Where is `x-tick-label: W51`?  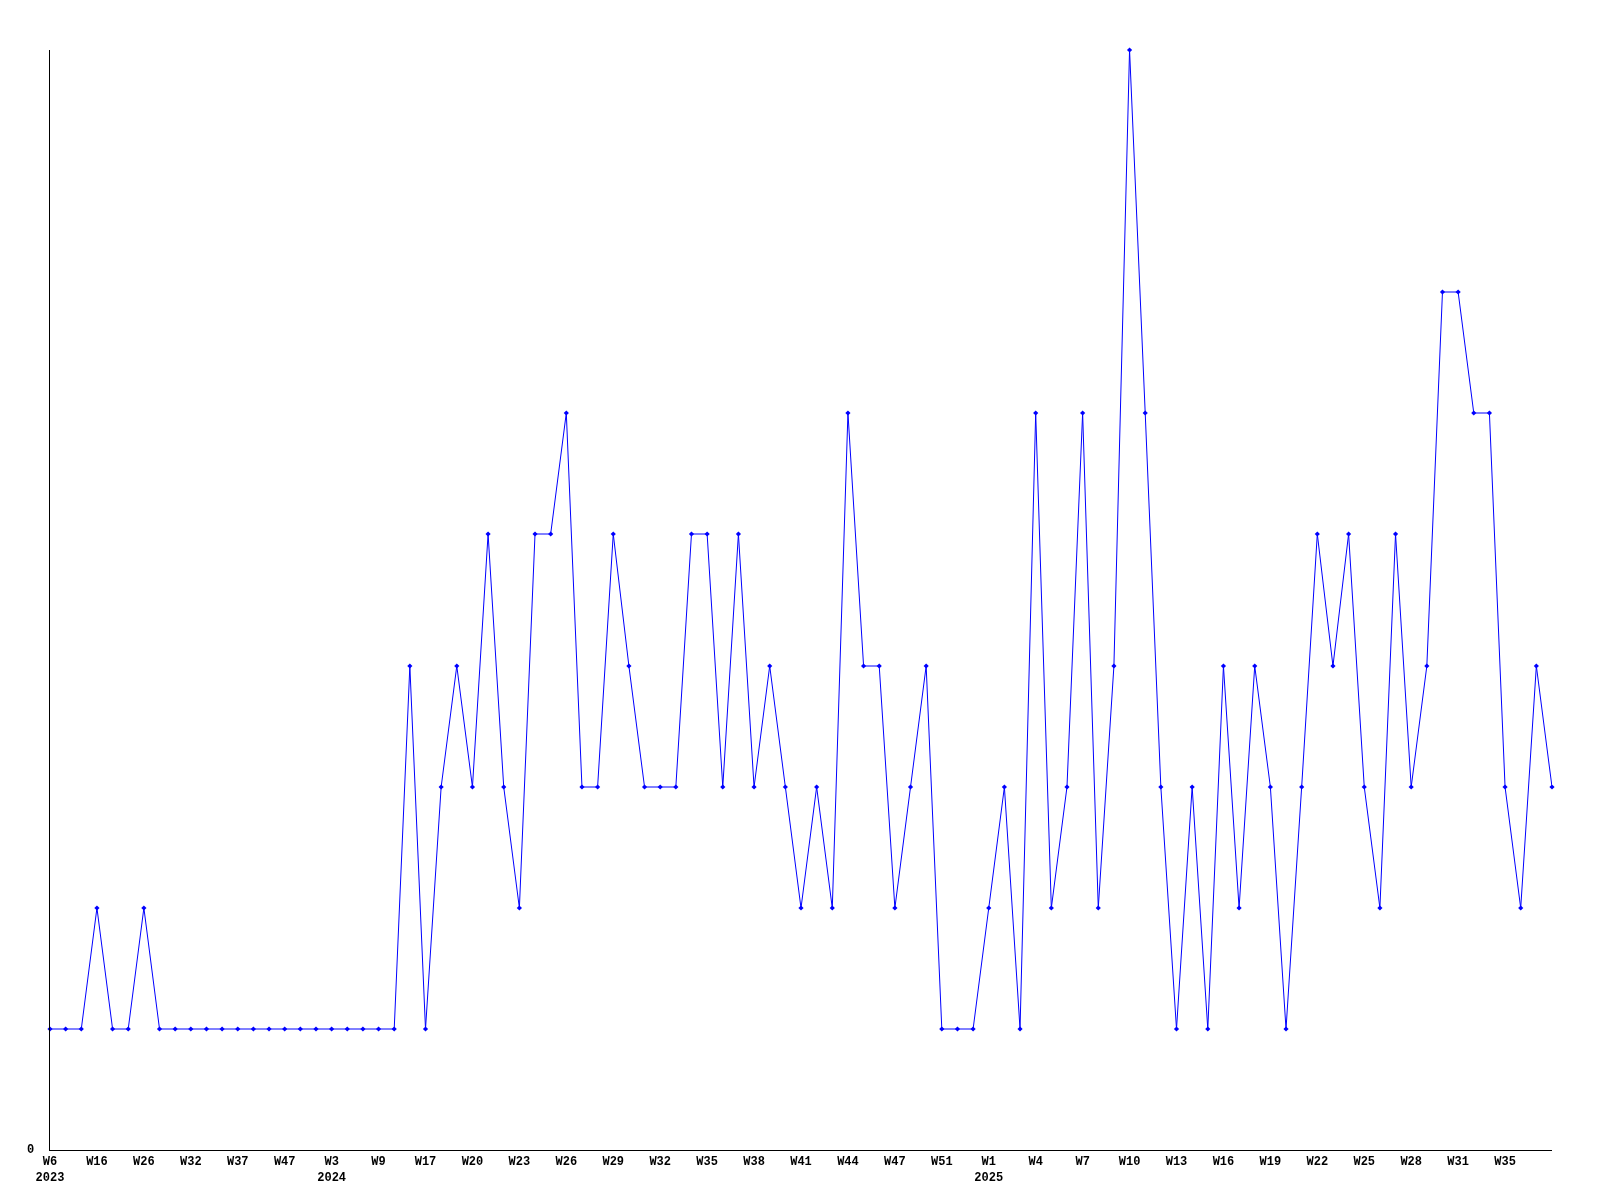 x-tick-label: W51 is located at coordinates (942, 1162).